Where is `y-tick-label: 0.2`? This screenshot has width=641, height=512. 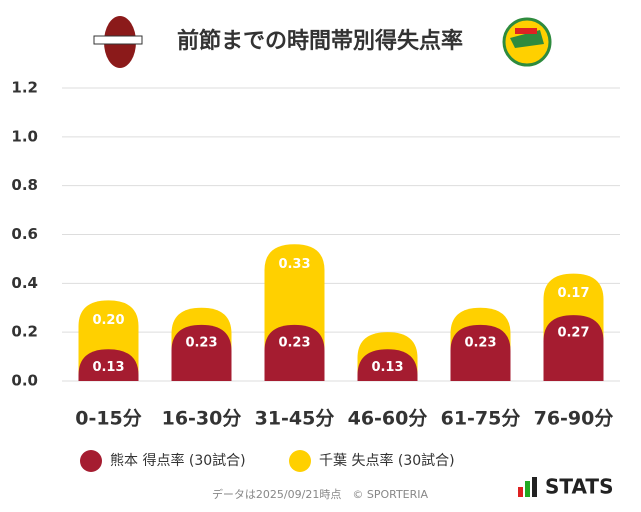 y-tick-label: 0.2 is located at coordinates (24, 332).